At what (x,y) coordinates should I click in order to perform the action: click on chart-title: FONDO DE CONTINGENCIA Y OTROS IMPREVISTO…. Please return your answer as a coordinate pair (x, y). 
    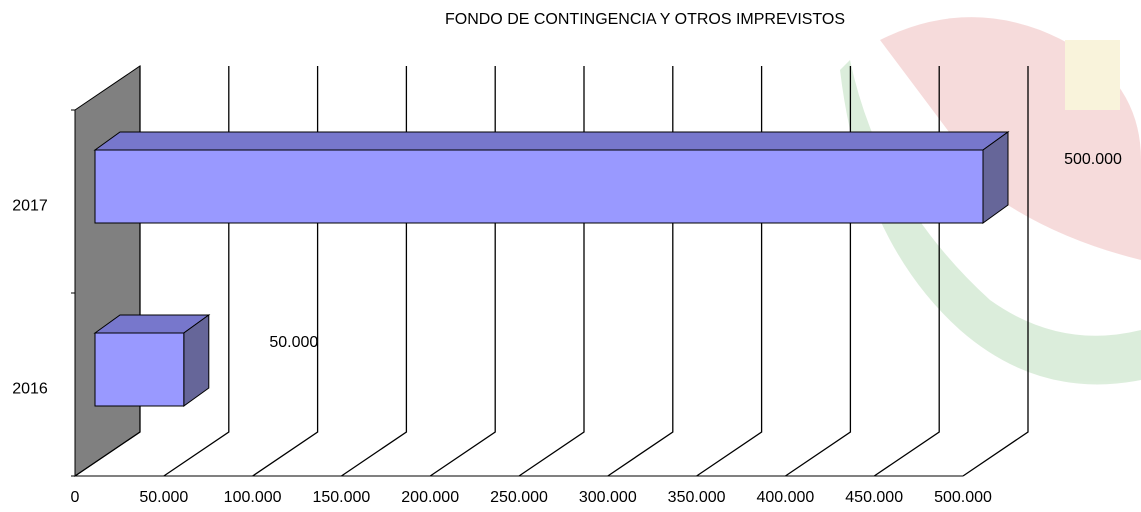
    Looking at the image, I should click on (645, 19).